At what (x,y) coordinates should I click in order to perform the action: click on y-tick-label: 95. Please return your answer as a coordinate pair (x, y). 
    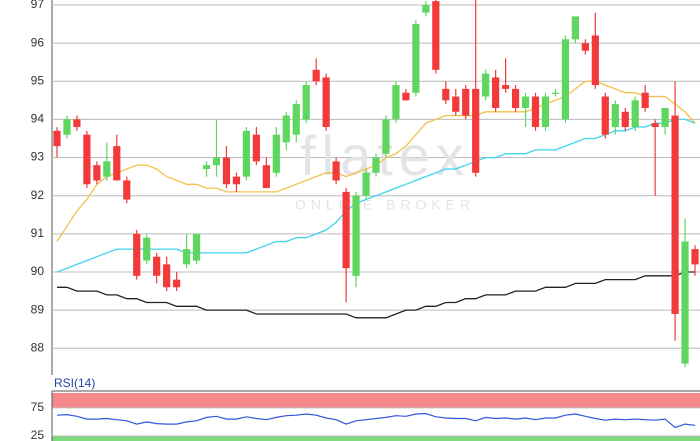
    Looking at the image, I should click on (38, 80).